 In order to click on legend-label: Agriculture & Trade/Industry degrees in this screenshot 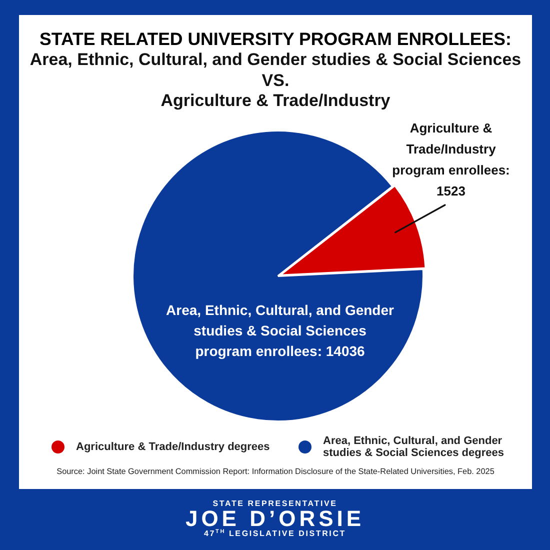, I will do `click(173, 447)`.